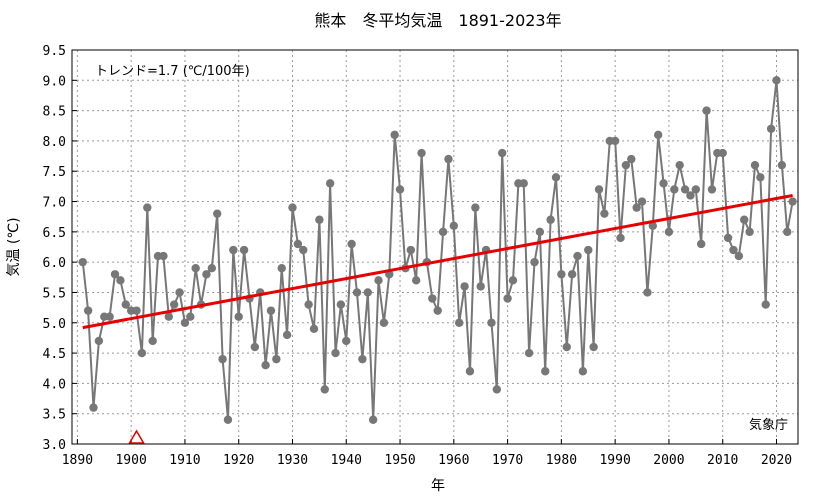 The width and height of the screenshot is (833, 498). I want to click on y-tick-label: 5.0, so click(54, 324).